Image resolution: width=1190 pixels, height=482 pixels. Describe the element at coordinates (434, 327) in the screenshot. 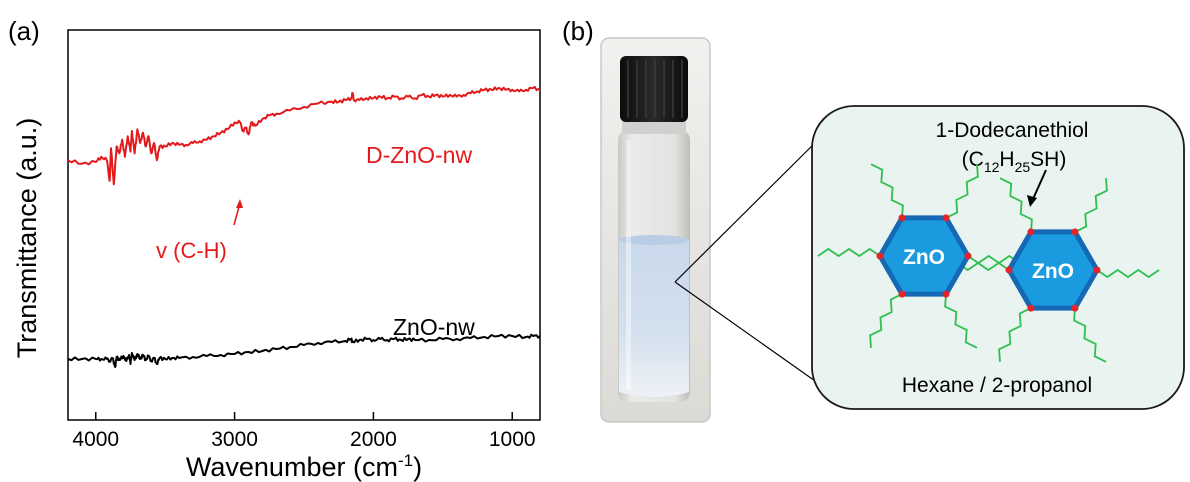

I see `series-label-zno: ZnO-nw` at that location.